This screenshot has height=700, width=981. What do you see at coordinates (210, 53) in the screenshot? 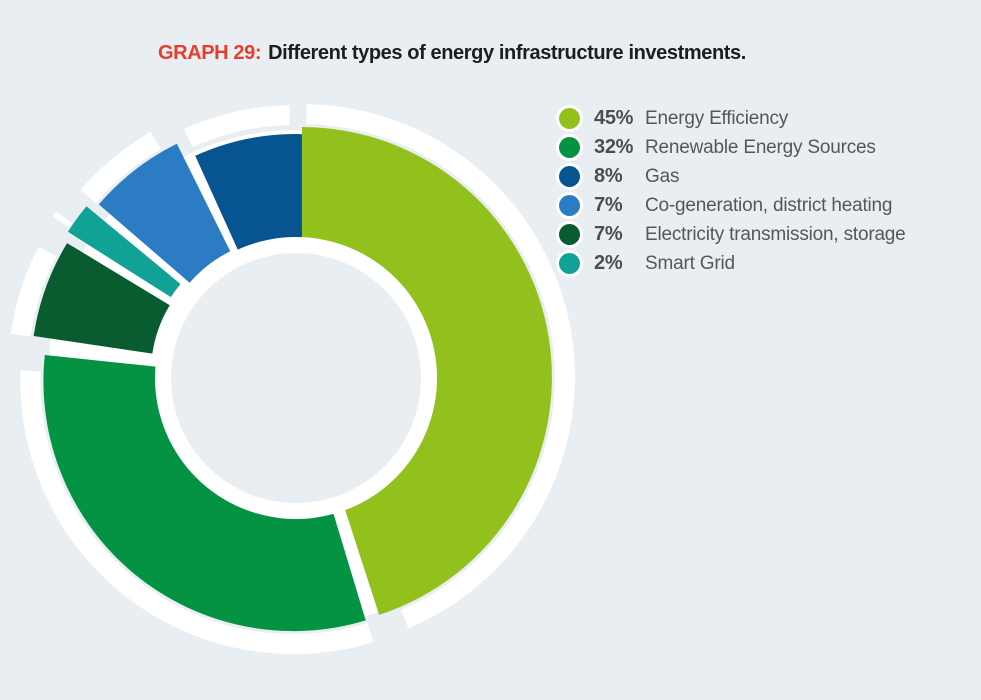
I see `chart-title-prefix: GRAPH 29:` at bounding box center [210, 53].